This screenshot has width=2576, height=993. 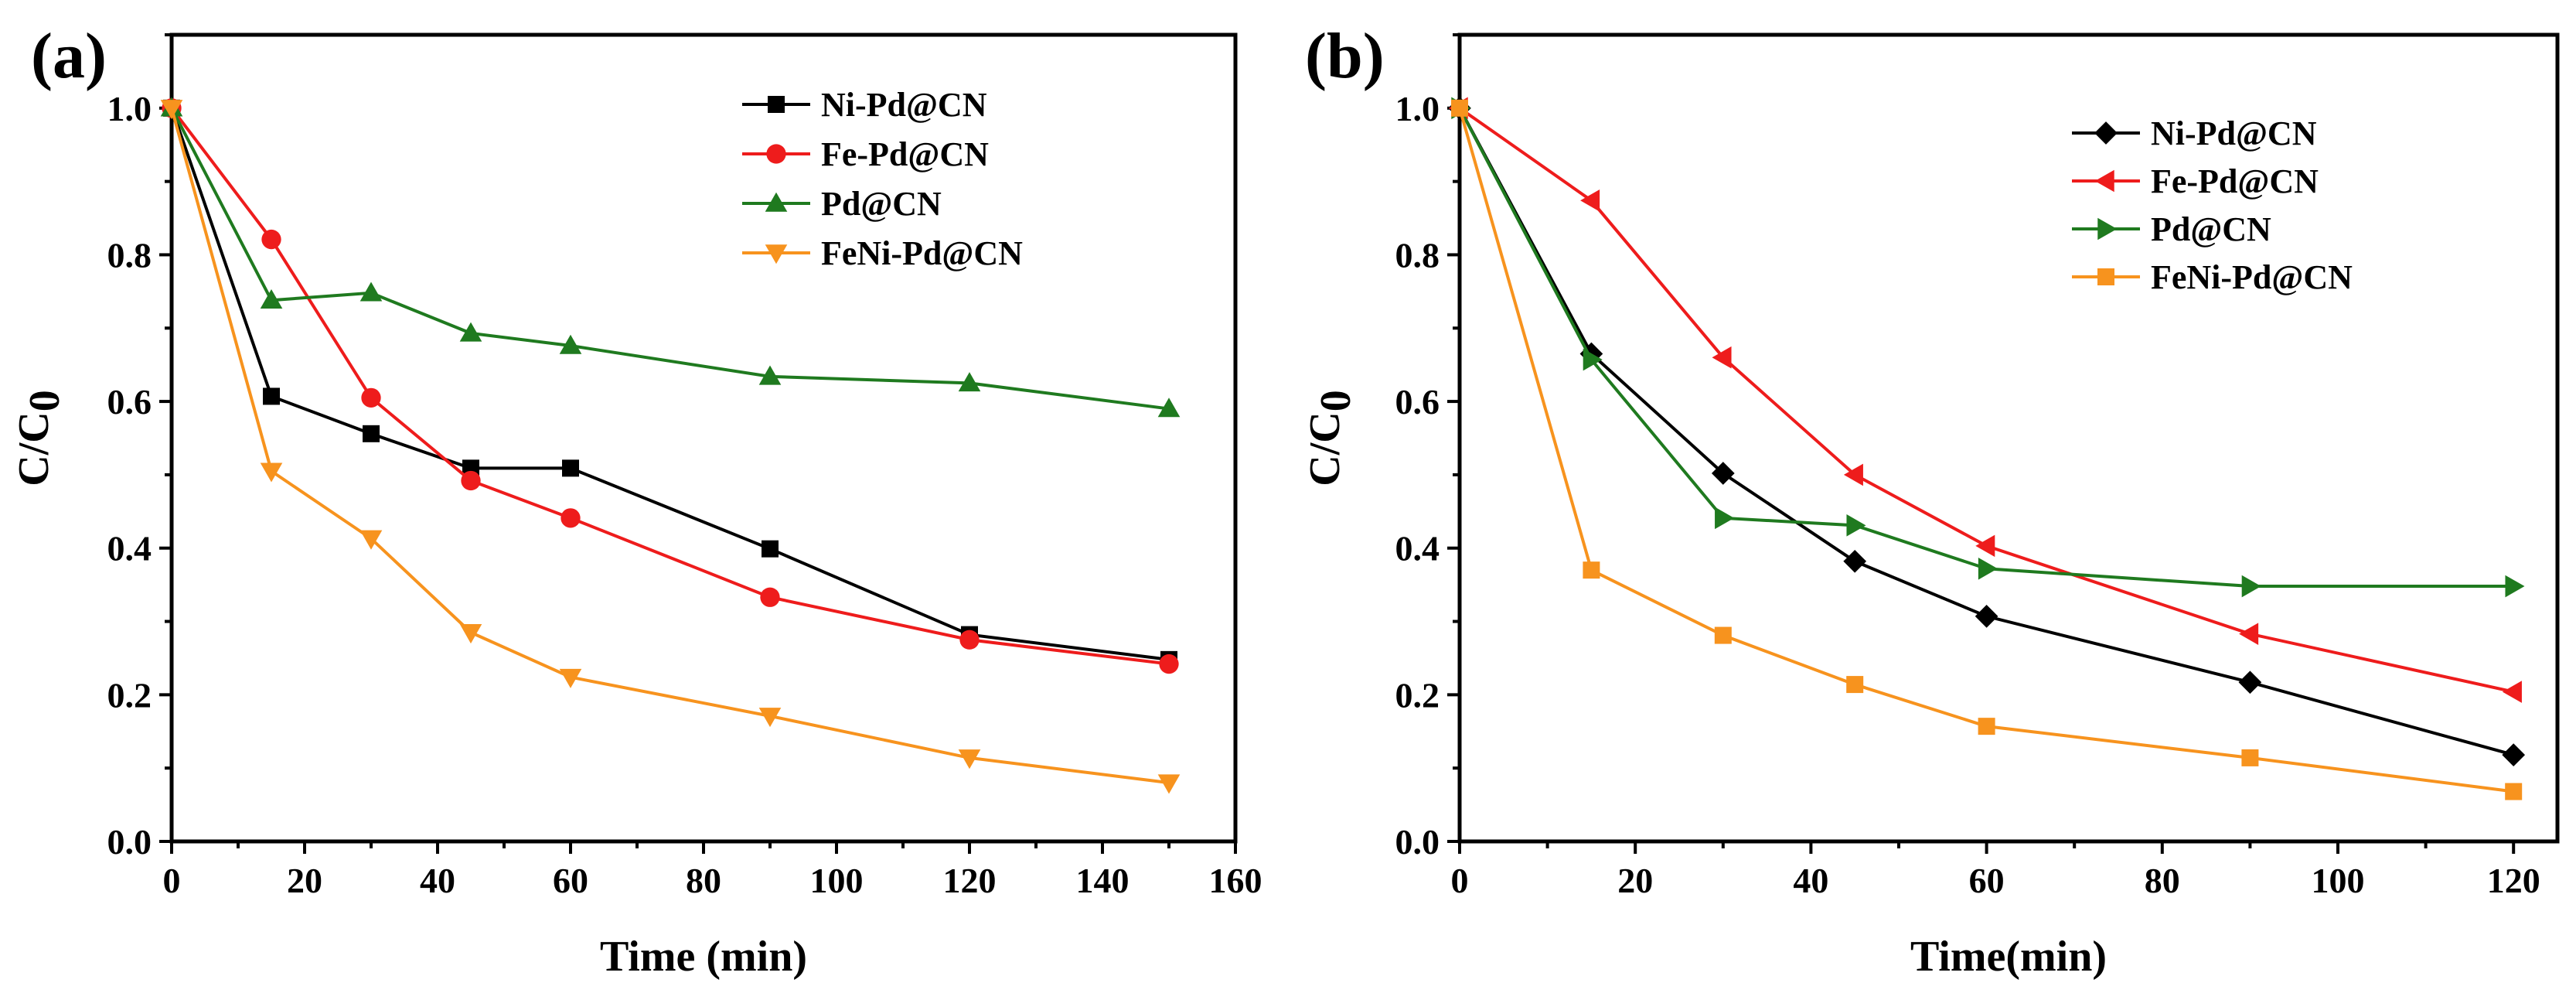 I want to click on series-Pd@CN, so click(x=670, y=257).